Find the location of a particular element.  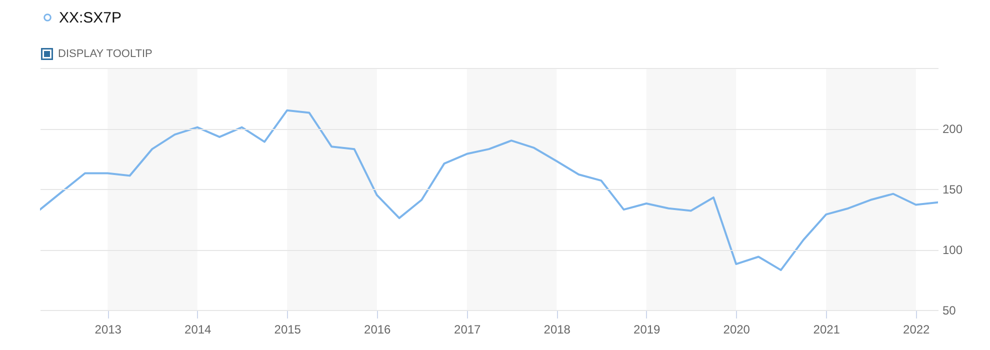

text: DISPLAY TOOLTIP is located at coordinates (105, 54).